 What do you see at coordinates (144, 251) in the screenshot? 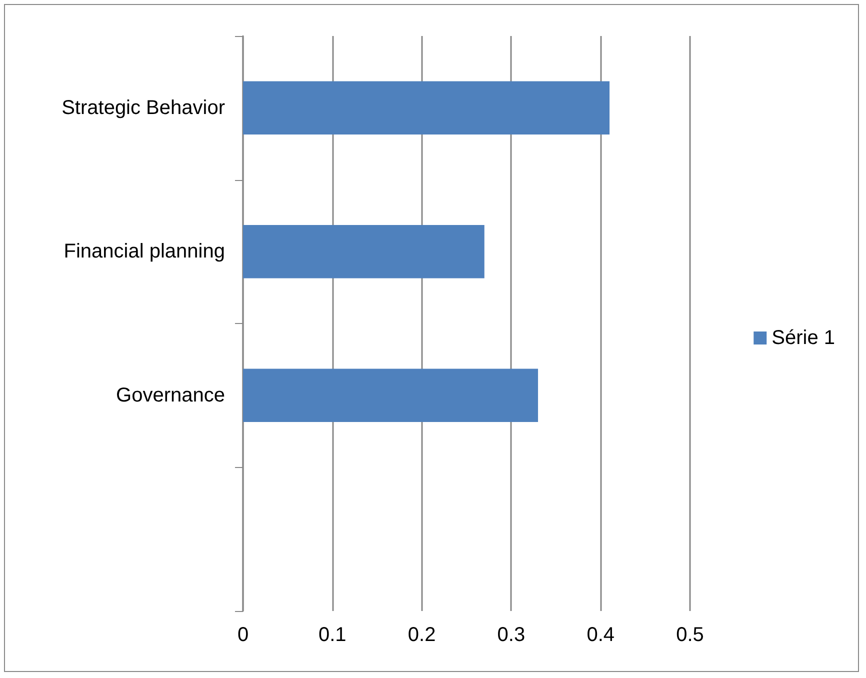
I see `y-tick-label: Financial planning` at bounding box center [144, 251].